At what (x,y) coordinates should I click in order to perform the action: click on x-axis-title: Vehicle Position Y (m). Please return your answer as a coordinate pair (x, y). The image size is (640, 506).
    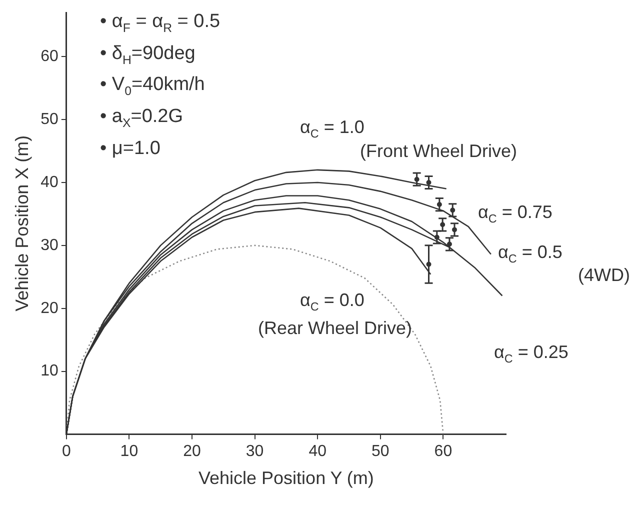
    Looking at the image, I should click on (286, 478).